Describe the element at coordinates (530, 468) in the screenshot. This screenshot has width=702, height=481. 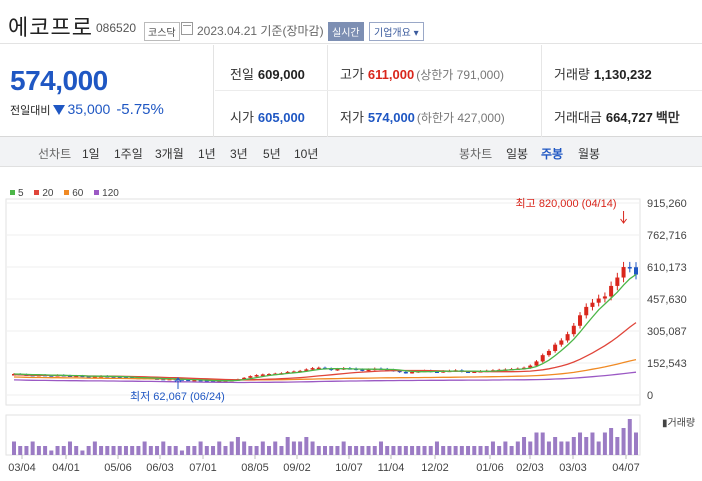
I see `x-tick-label: 02/03` at that location.